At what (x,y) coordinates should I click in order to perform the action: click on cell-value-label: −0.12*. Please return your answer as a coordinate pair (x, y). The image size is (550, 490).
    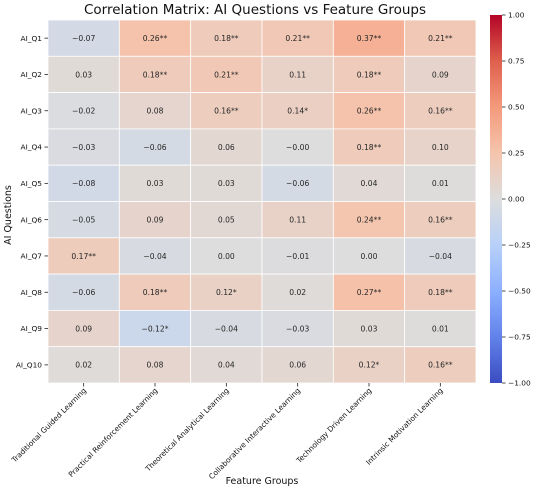
    Looking at the image, I should click on (154, 328).